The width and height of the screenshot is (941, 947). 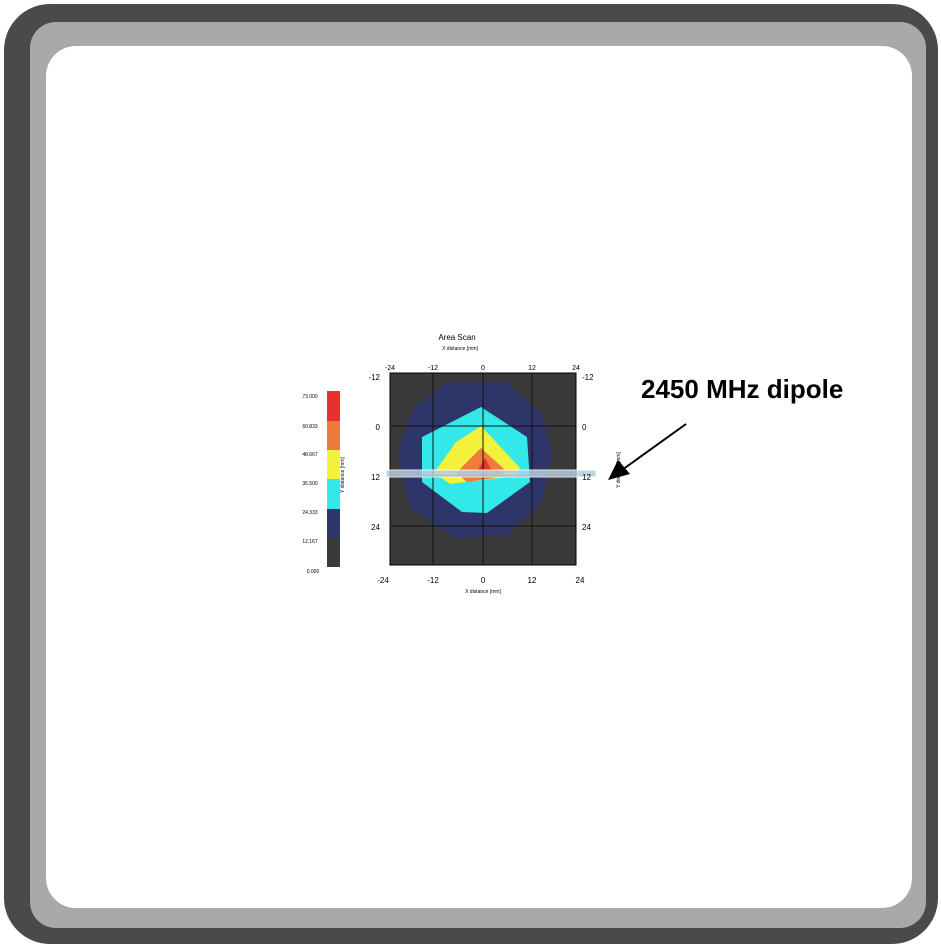 I want to click on area-scan-plot: Area Scan X distance [mm] -24 -12 0 12, so click(x=460, y=470).